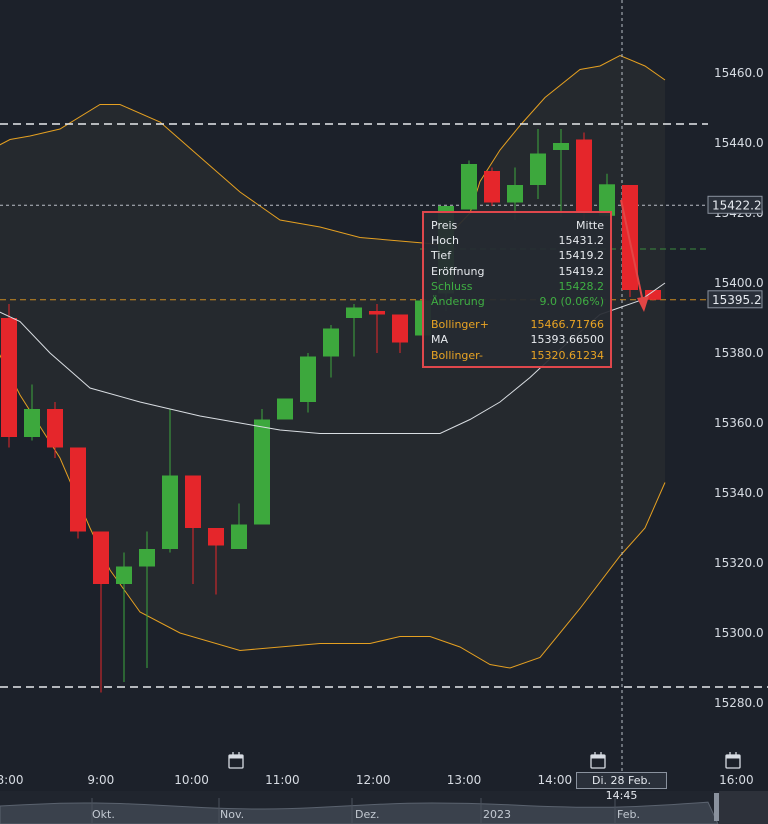 Image resolution: width=768 pixels, height=824 pixels. What do you see at coordinates (739, 73) in the screenshot?
I see `y-tick-label: 15460.0` at bounding box center [739, 73].